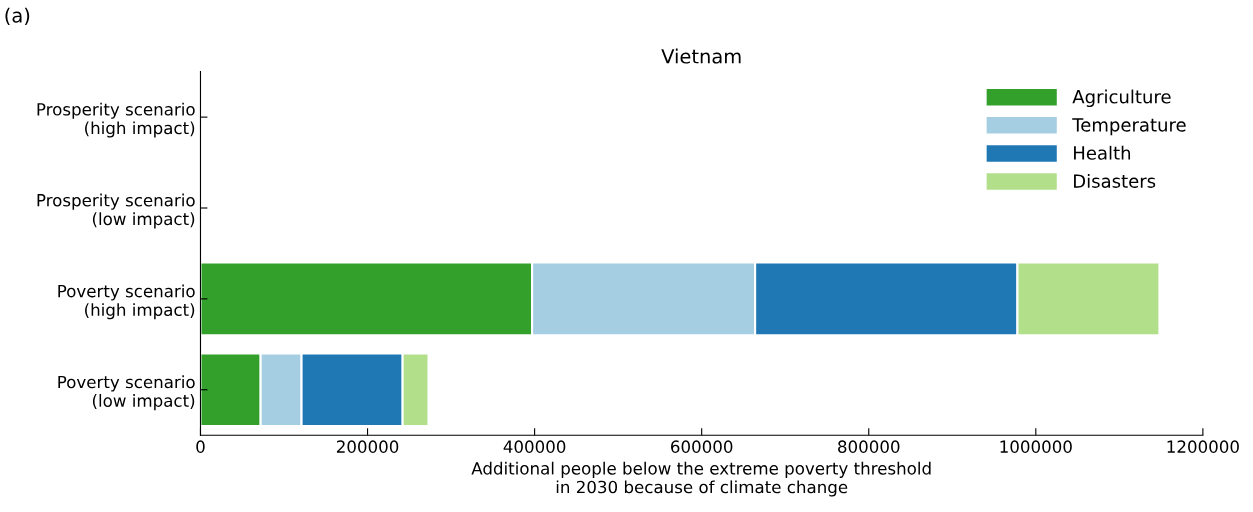 Image resolution: width=1253 pixels, height=512 pixels. Describe the element at coordinates (126, 393) in the screenshot. I see `y-tick-label: Poverty scenario (low impact)` at that location.